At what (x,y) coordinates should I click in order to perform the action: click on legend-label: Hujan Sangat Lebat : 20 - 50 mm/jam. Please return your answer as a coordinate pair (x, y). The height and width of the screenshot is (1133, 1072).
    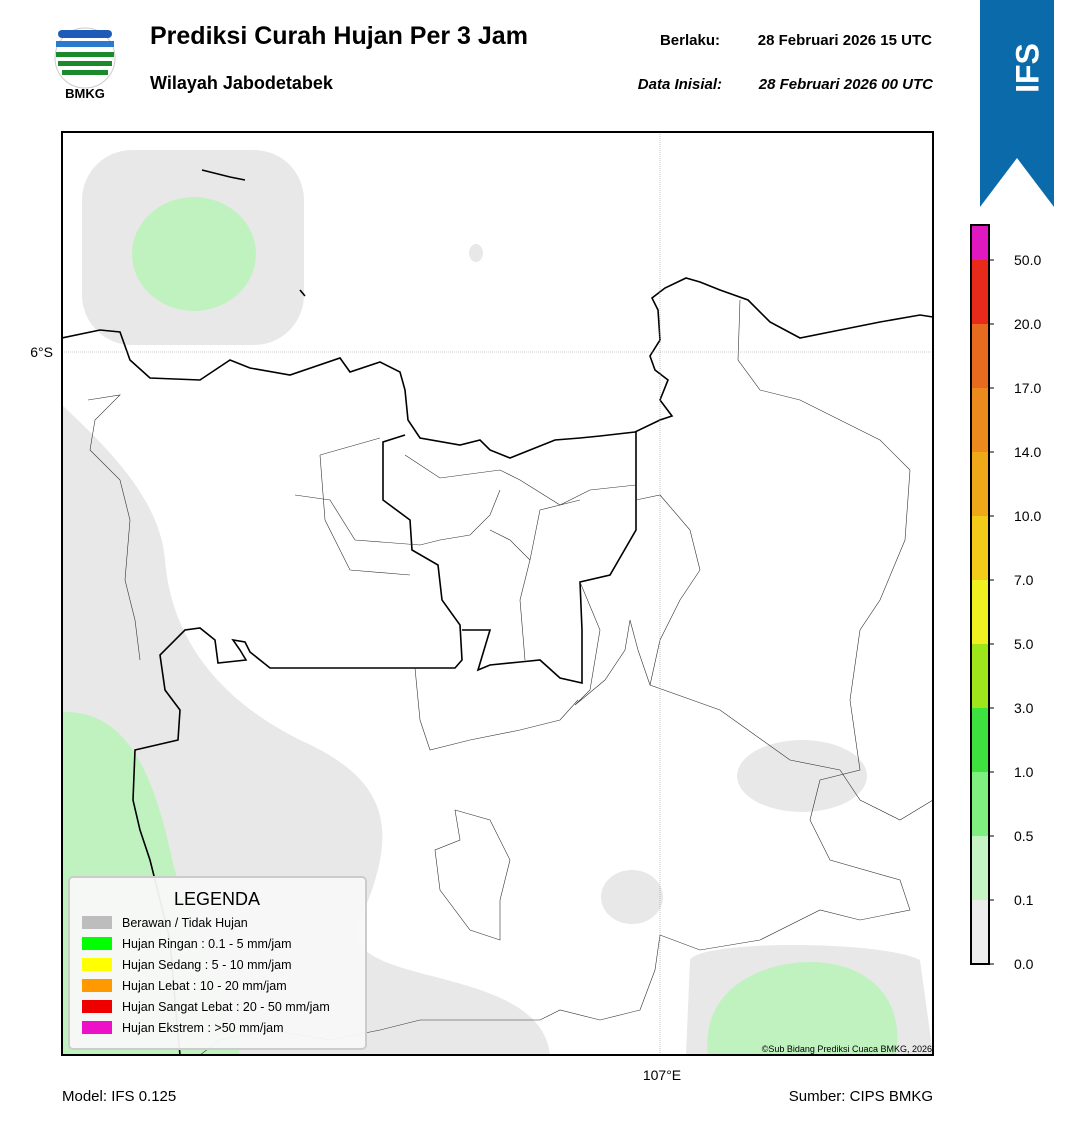
    Looking at the image, I should click on (226, 1007).